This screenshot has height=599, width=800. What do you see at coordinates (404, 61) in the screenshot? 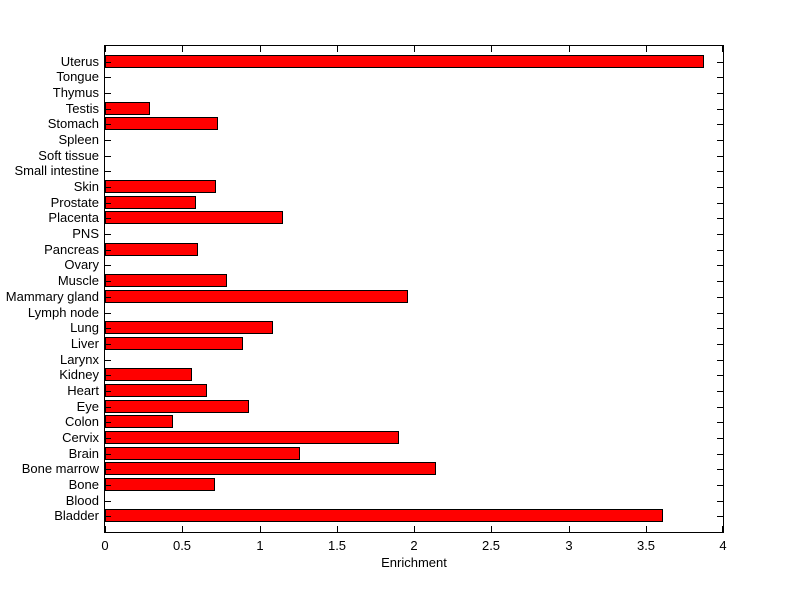
I see `bar-uterus` at bounding box center [404, 61].